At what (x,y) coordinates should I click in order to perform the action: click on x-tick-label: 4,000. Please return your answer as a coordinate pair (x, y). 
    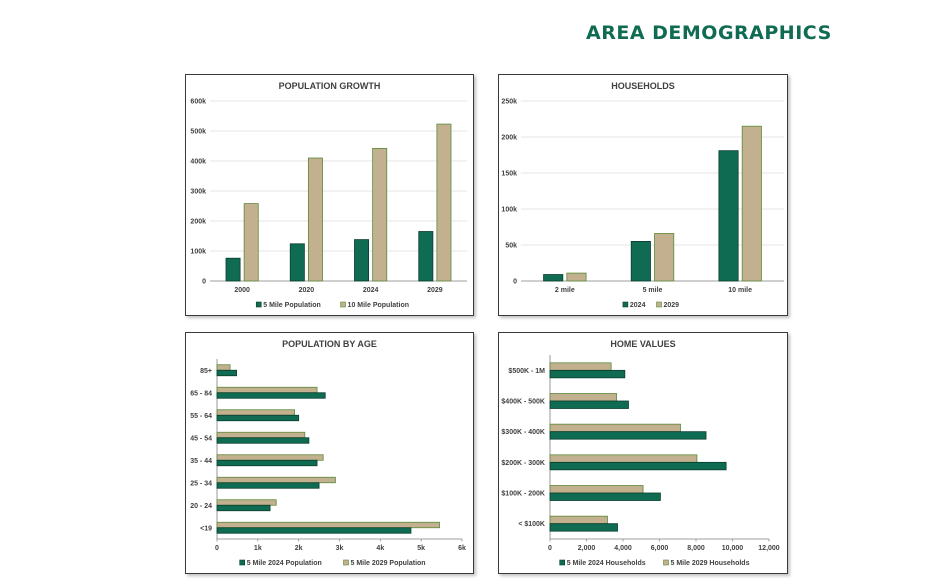
    Looking at the image, I should click on (623, 548).